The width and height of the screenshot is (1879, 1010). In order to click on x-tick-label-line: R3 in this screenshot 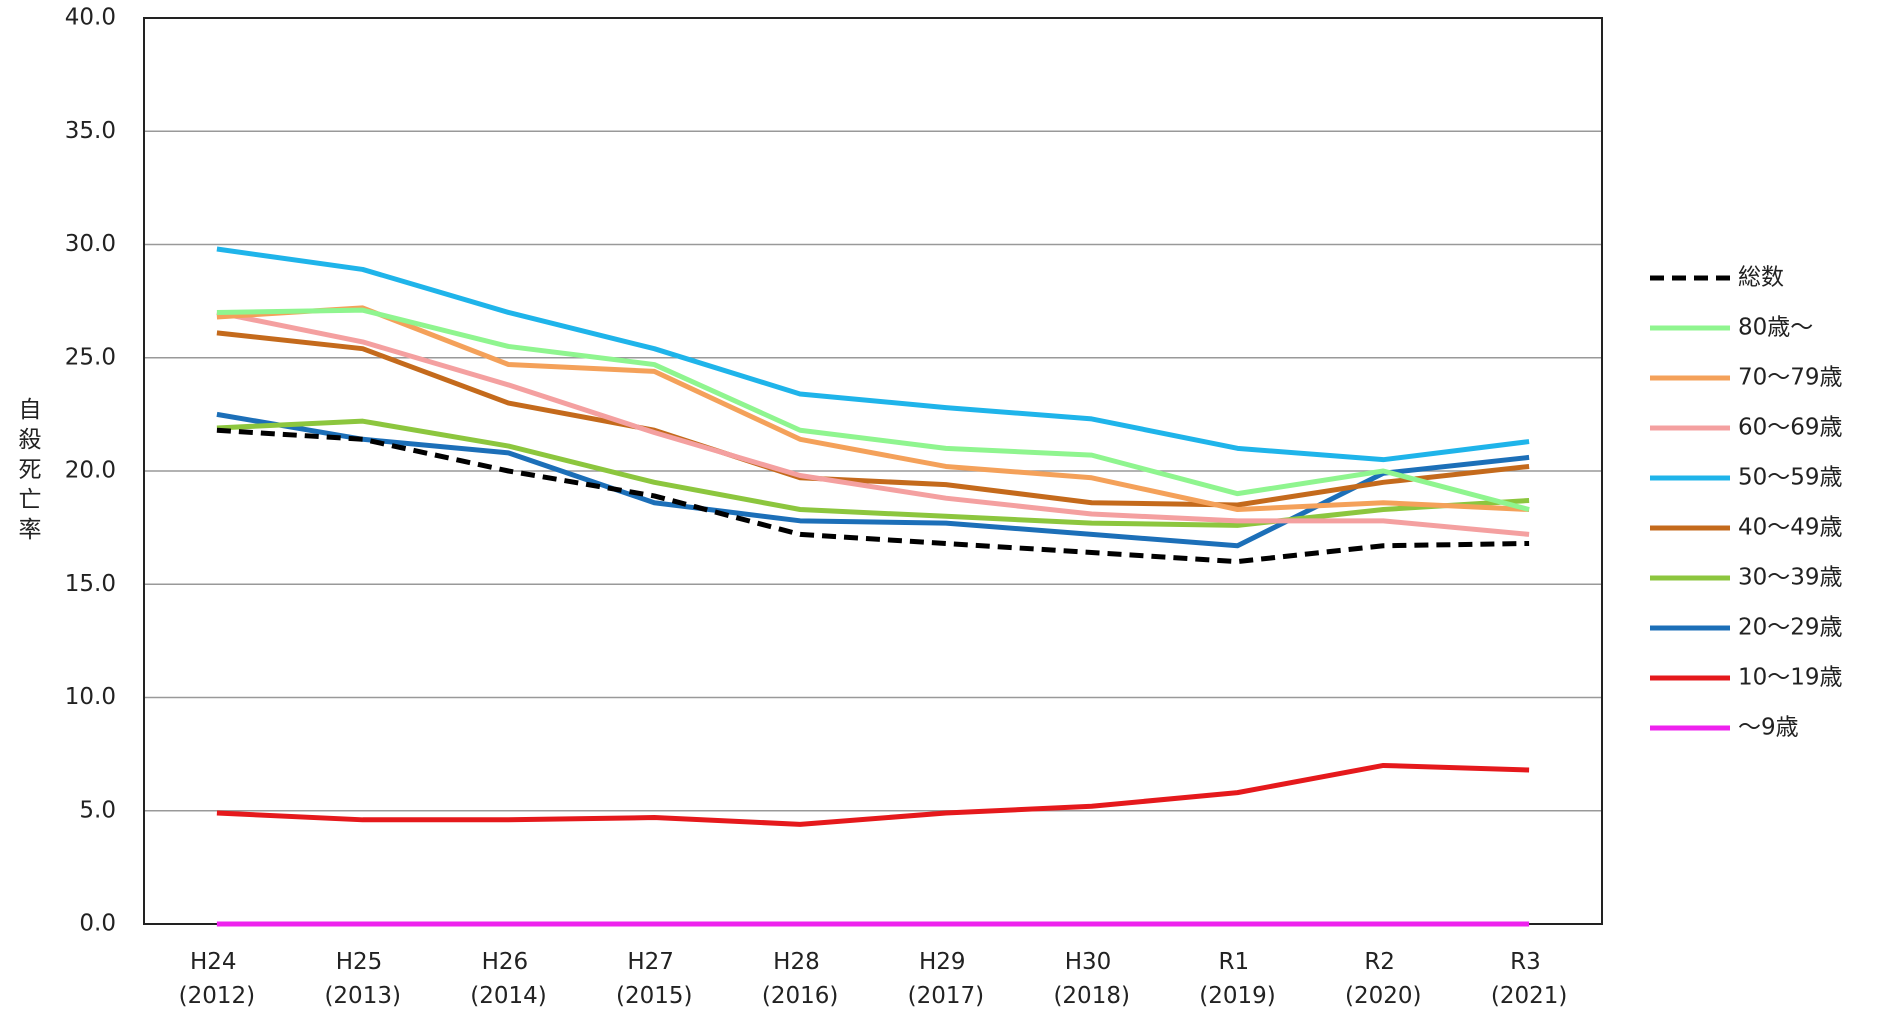, I will do `click(1529, 962)`.